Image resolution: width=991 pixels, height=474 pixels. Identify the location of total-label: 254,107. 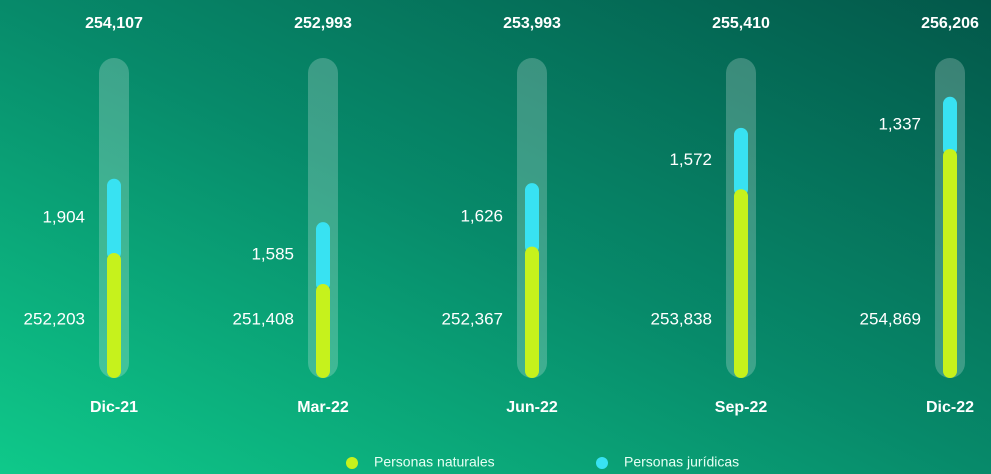
(114, 23).